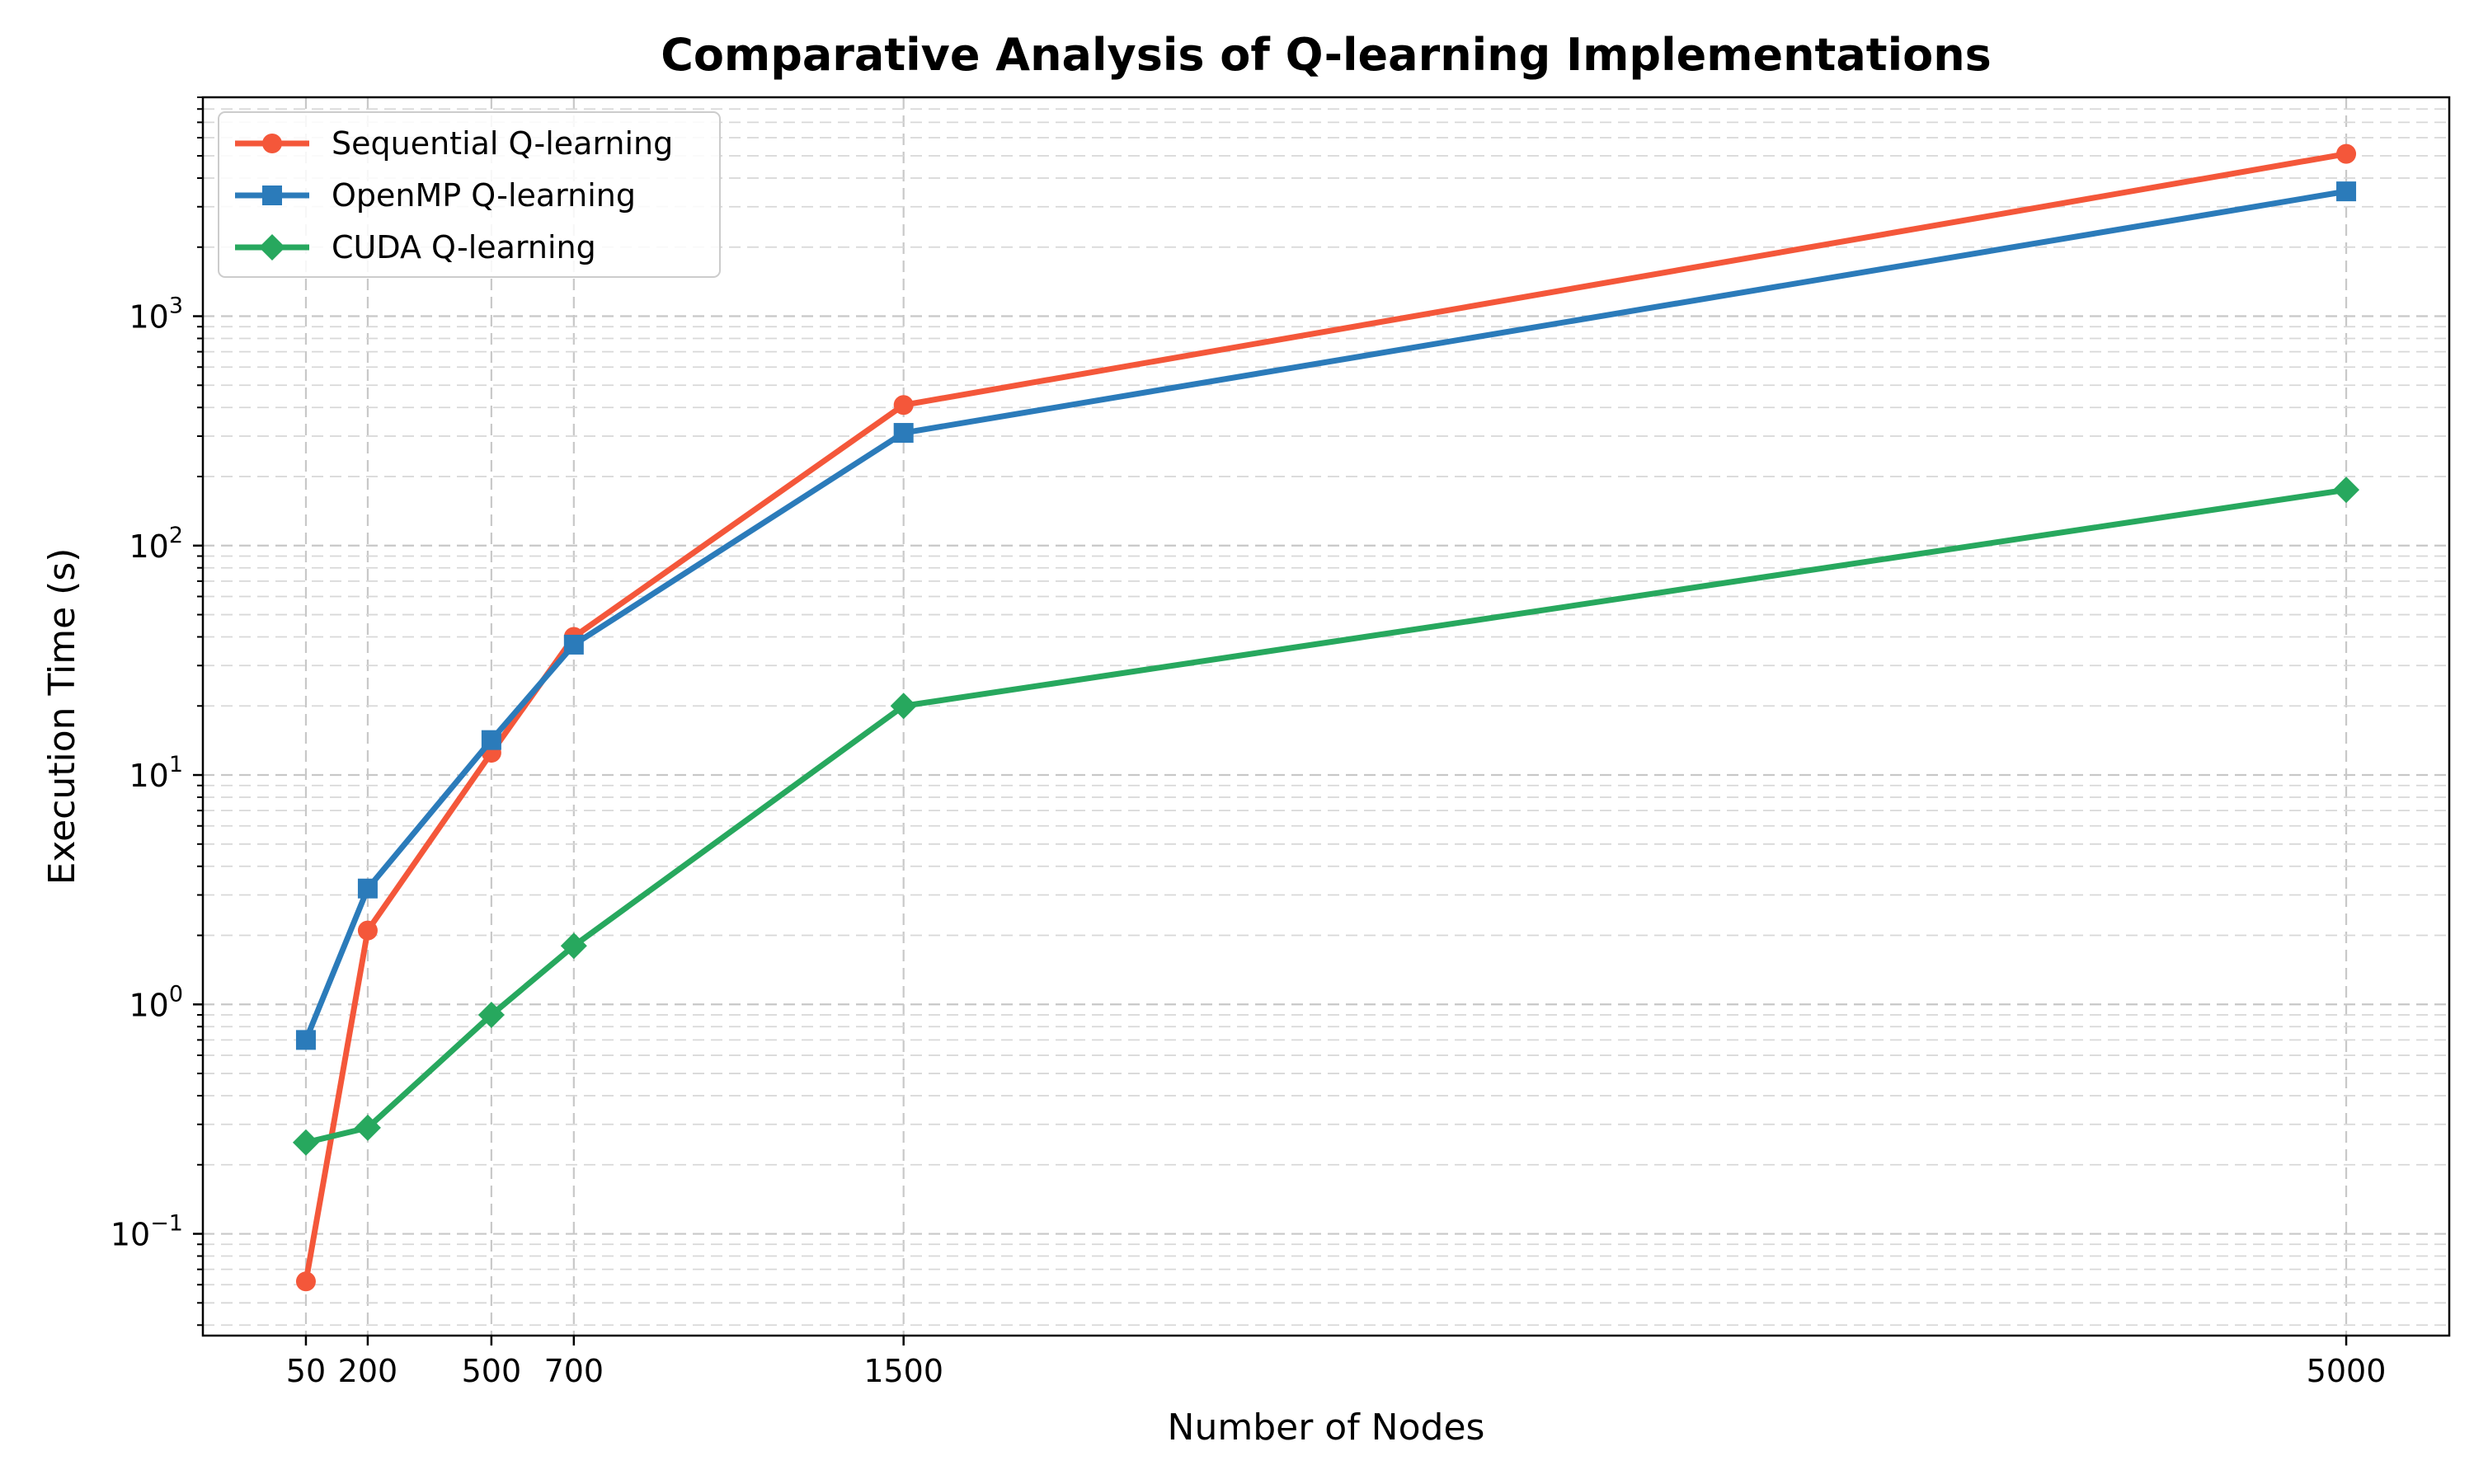 The height and width of the screenshot is (1484, 2474). I want to click on legend-label: Sequential Q-learning, so click(502, 143).